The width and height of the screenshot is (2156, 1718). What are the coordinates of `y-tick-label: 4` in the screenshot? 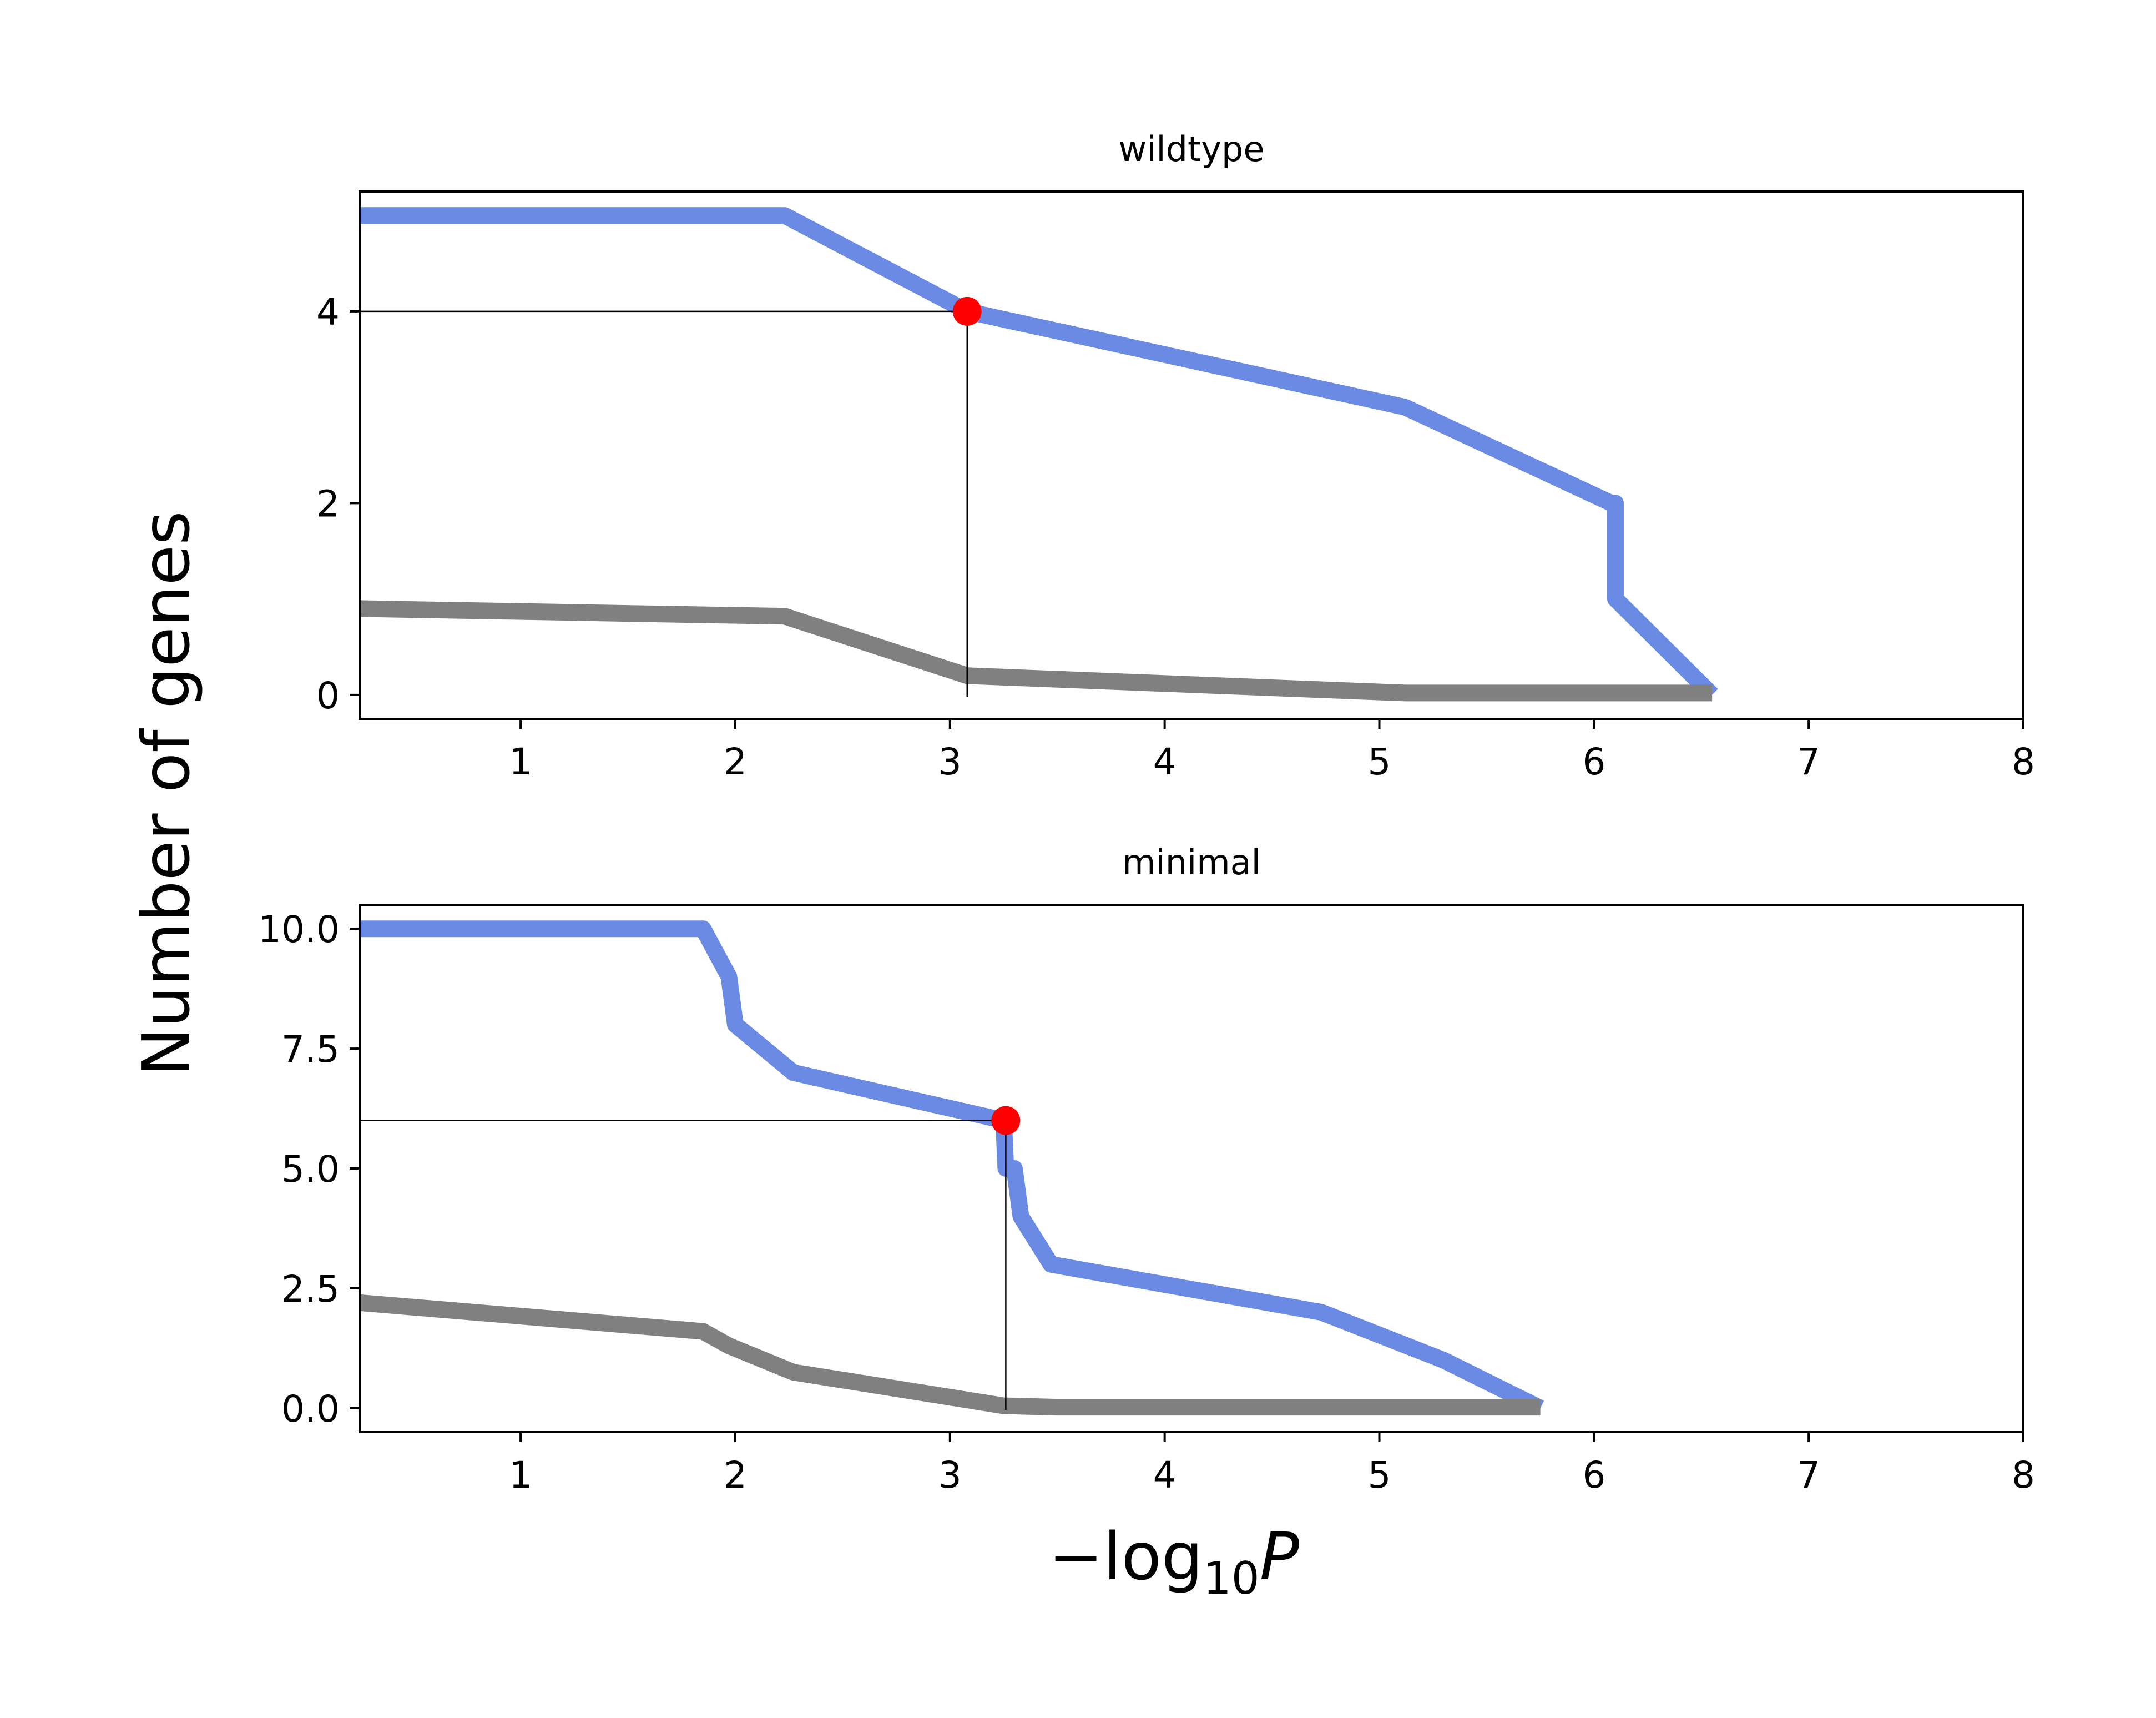 It's located at (328, 312).